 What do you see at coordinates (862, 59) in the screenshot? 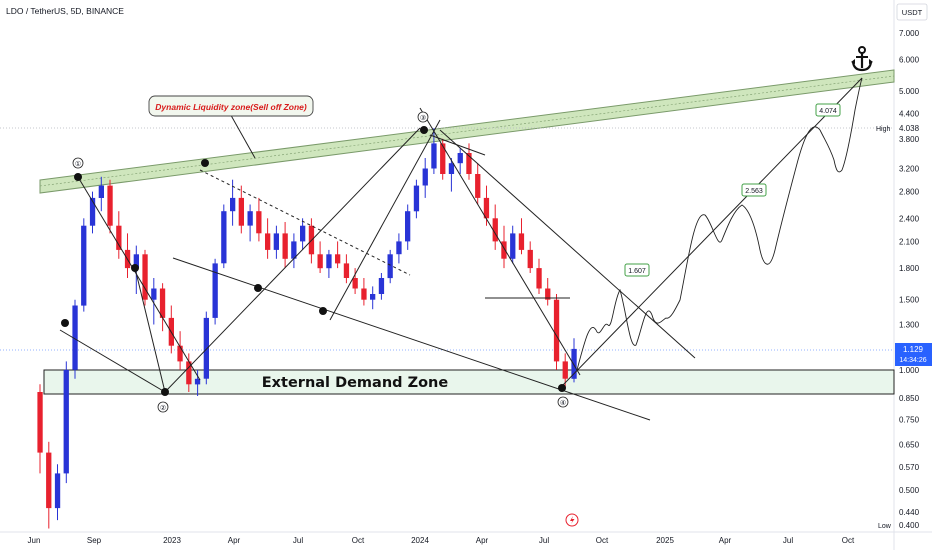
I see `anchor-icon` at bounding box center [862, 59].